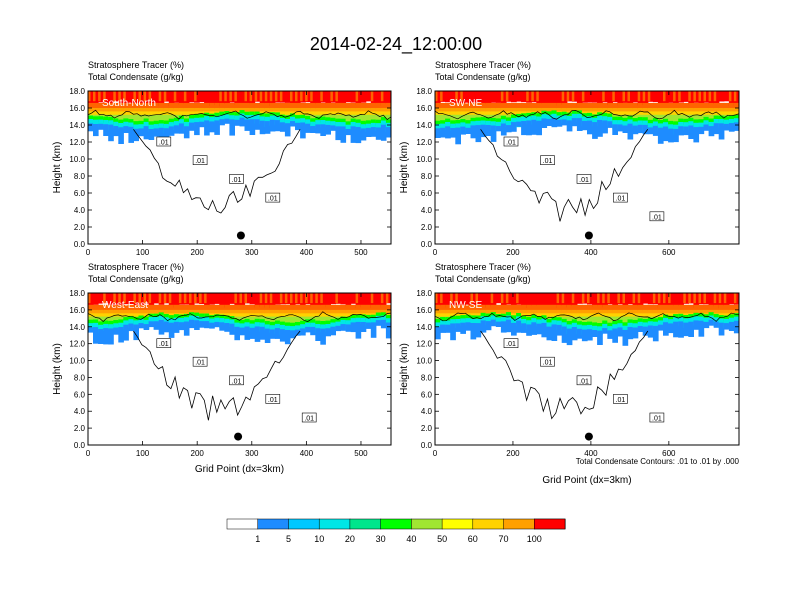  Describe the element at coordinates (129, 103) in the screenshot. I see `panel-label: South-North` at that location.